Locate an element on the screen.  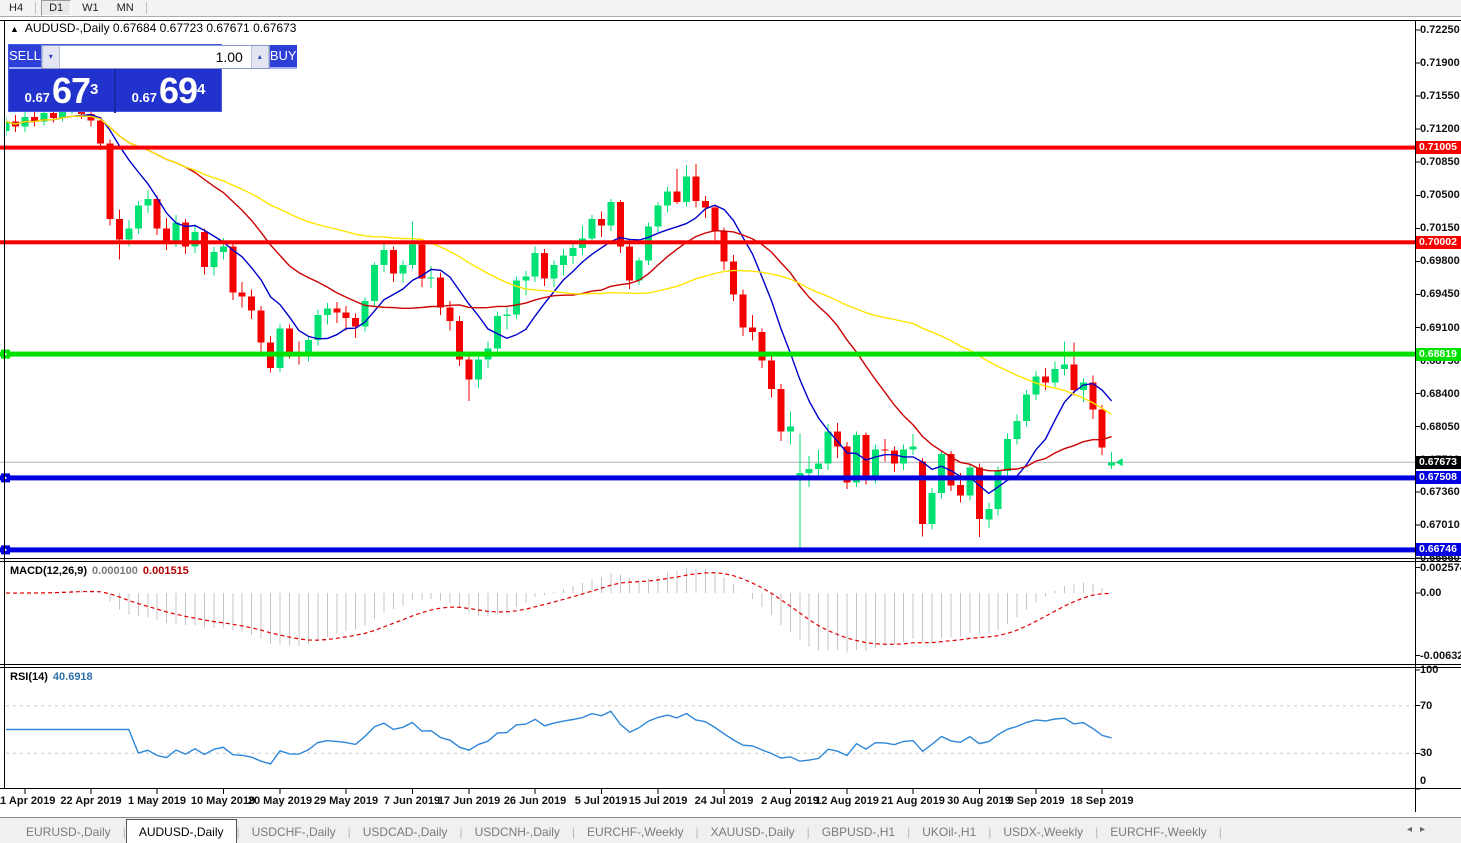
macd-tick-label: -0.006326 is located at coordinates (1440, 656).